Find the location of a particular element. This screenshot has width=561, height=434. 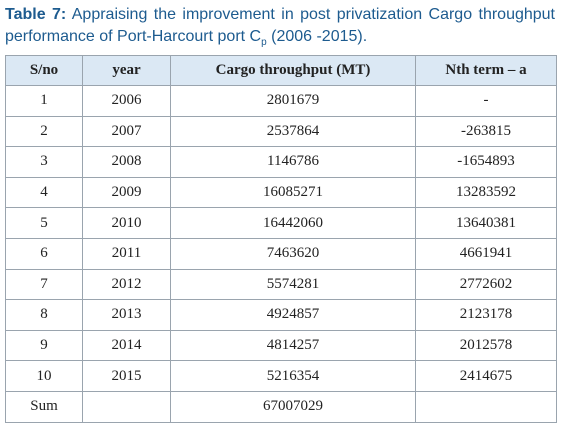

table-cell: 10 is located at coordinates (44, 376).